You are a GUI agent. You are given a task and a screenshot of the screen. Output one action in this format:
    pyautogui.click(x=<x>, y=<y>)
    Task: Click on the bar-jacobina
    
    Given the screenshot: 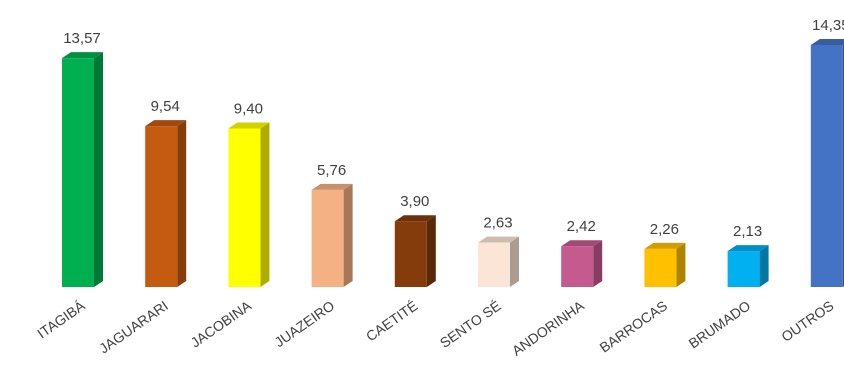 What is the action you would take?
    pyautogui.click(x=249, y=204)
    